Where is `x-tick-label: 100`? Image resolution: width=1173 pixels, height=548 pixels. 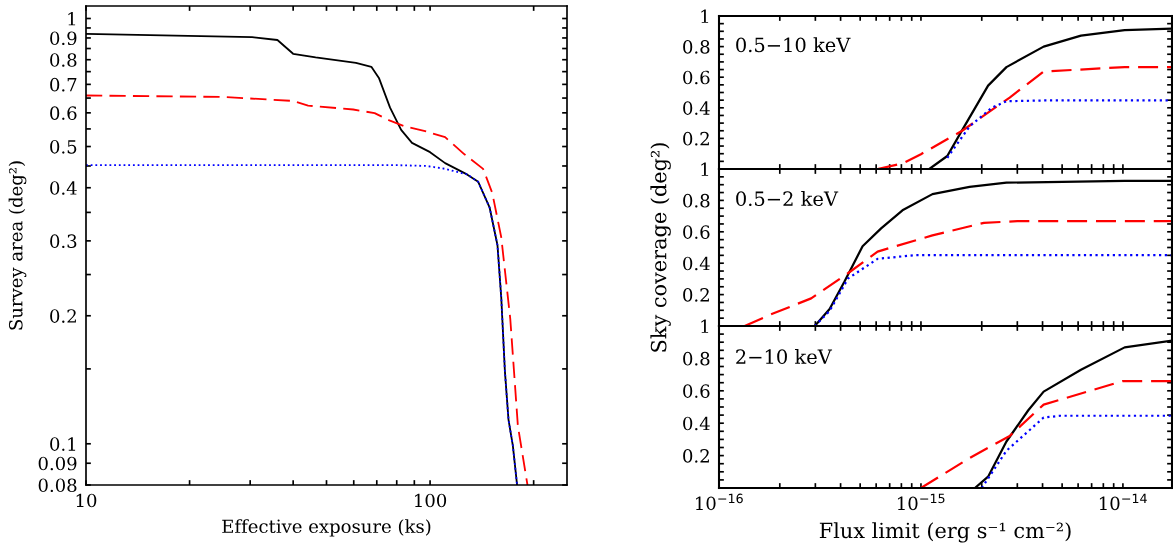 x-tick-label: 100 is located at coordinates (431, 500).